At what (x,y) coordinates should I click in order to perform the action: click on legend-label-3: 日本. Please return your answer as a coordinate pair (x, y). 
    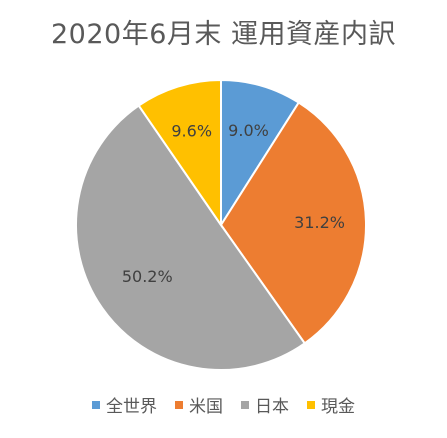
    Looking at the image, I should click on (272, 407).